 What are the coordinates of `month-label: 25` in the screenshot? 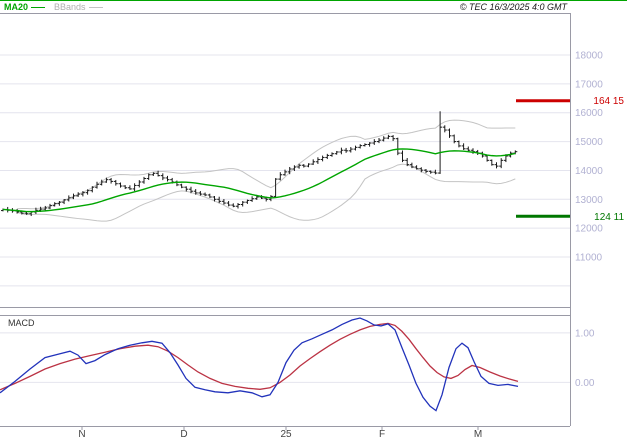 It's located at (286, 434).